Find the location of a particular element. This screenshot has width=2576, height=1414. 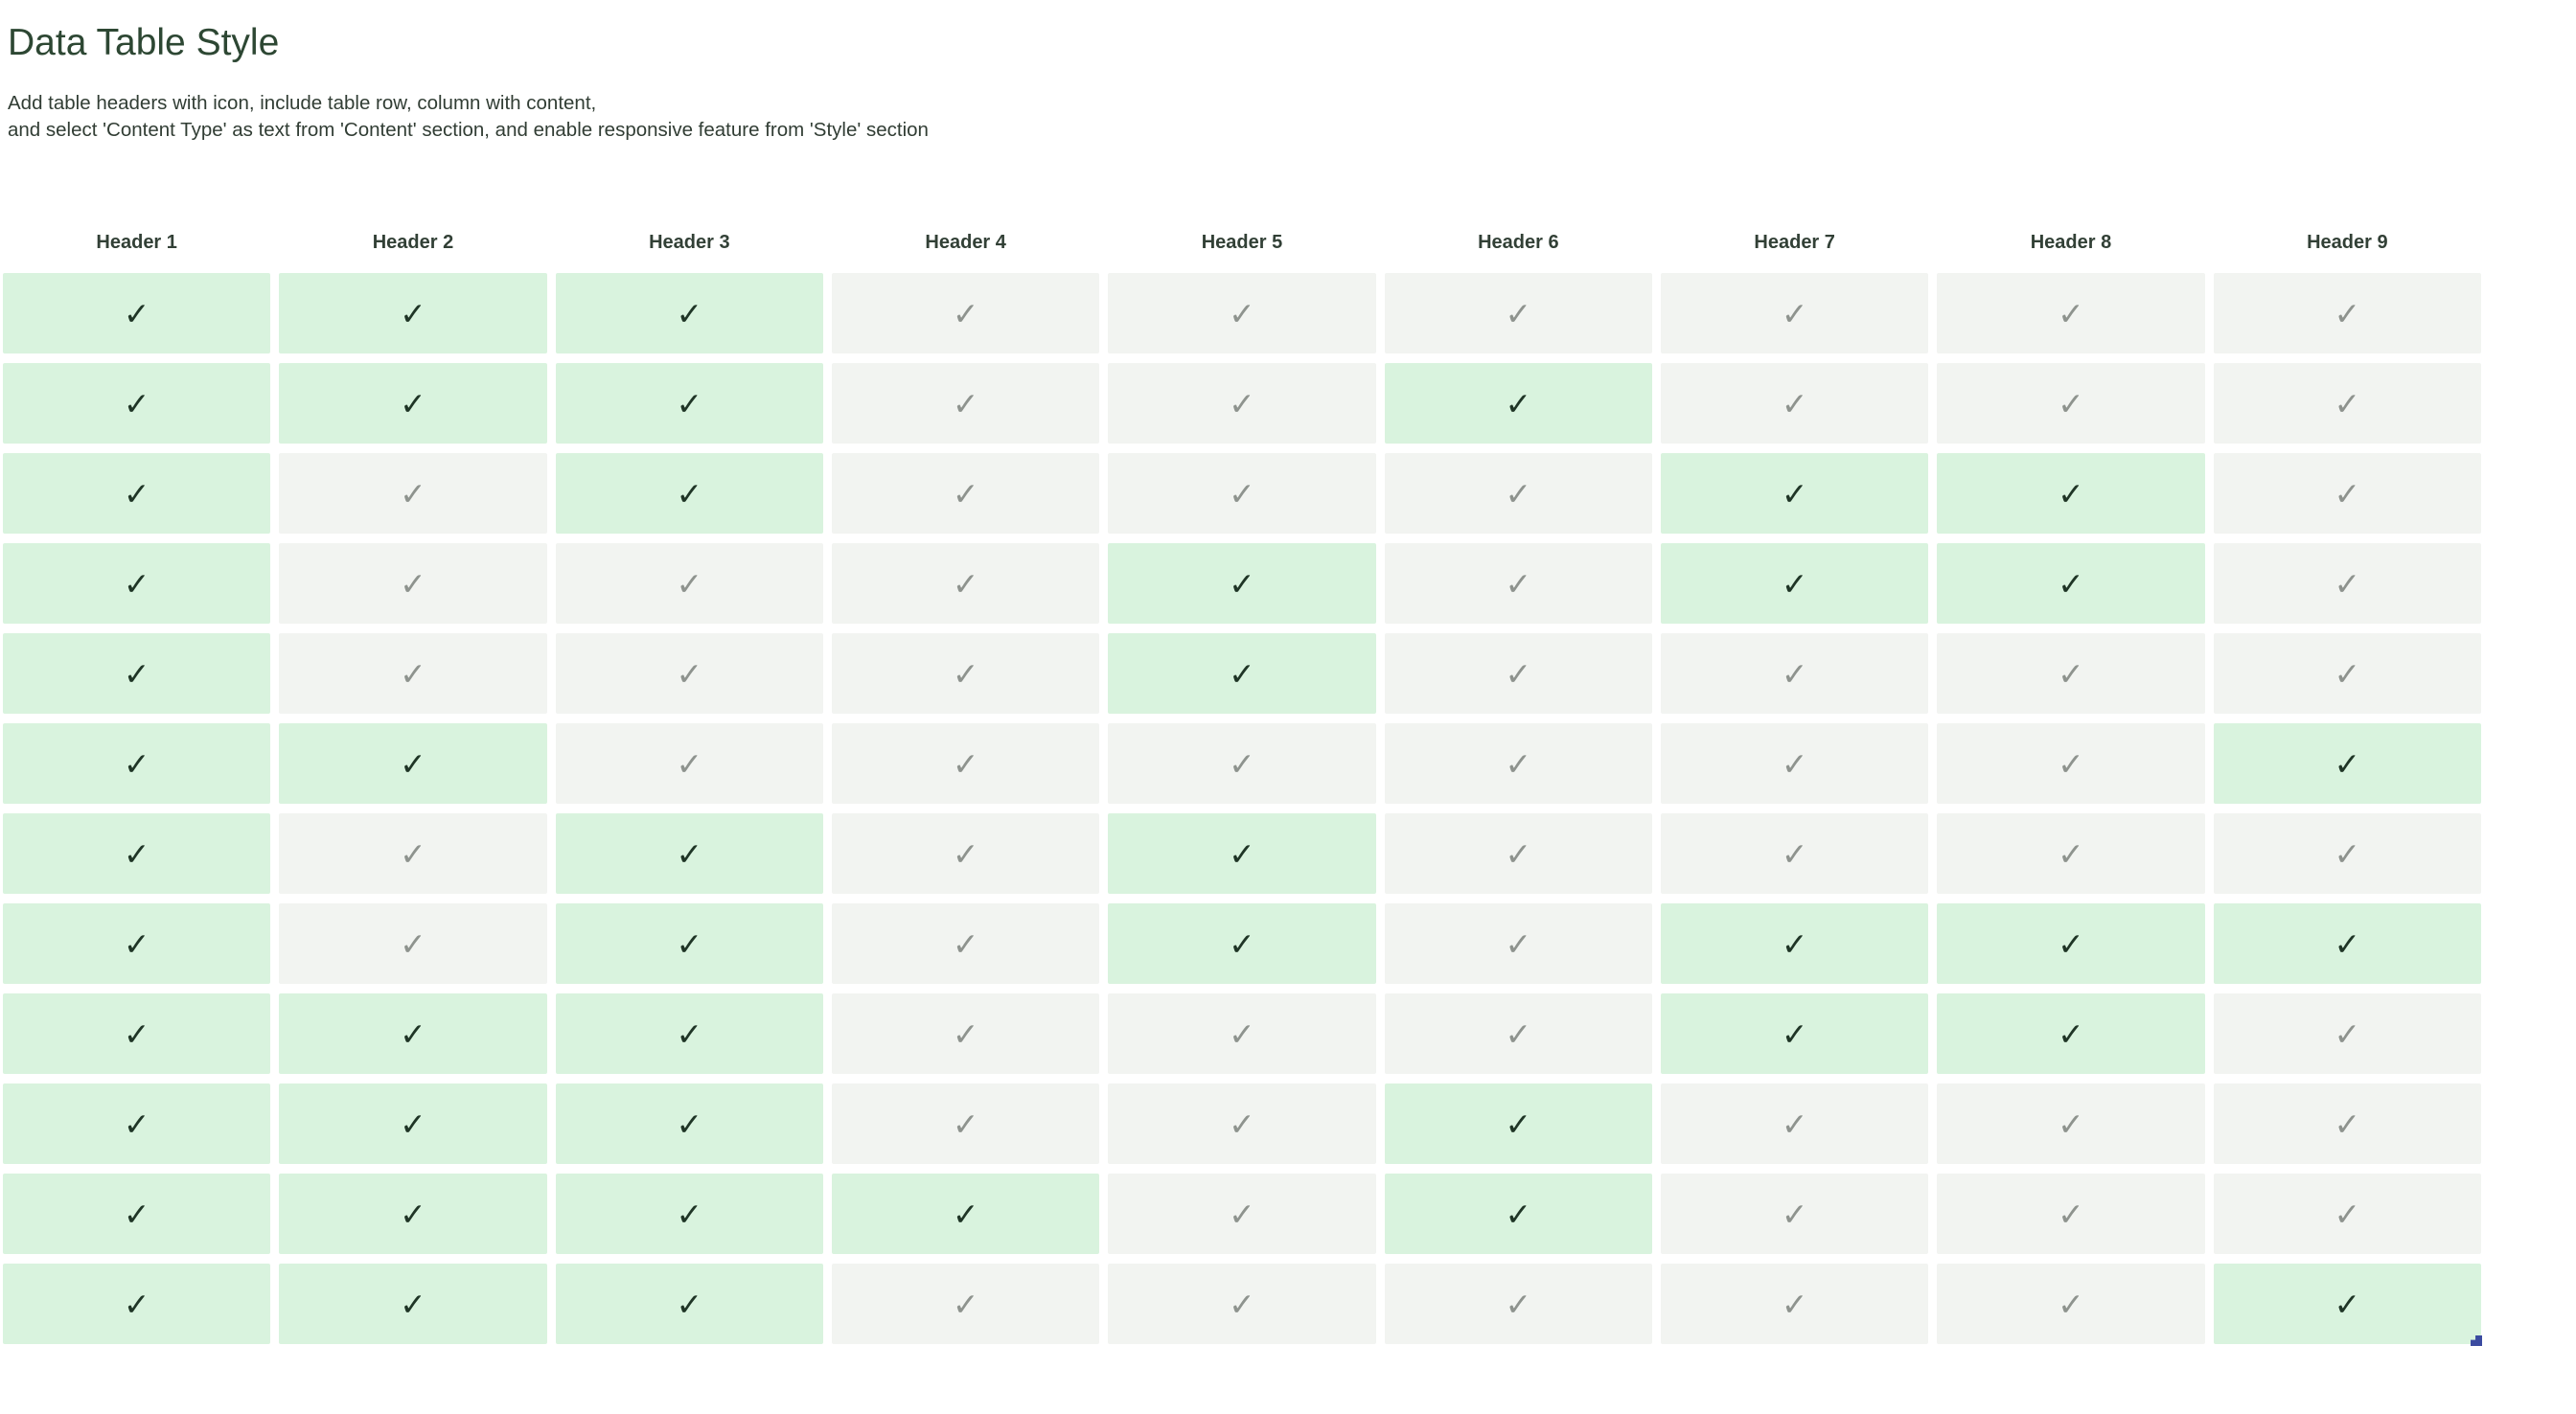

table-cell-r3-c7: ✓ is located at coordinates (1795, 494).